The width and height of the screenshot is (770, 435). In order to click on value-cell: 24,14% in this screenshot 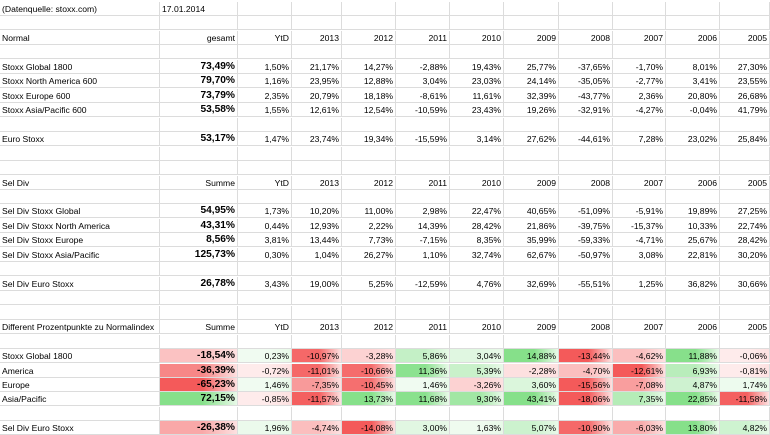, I will do `click(531, 81)`.